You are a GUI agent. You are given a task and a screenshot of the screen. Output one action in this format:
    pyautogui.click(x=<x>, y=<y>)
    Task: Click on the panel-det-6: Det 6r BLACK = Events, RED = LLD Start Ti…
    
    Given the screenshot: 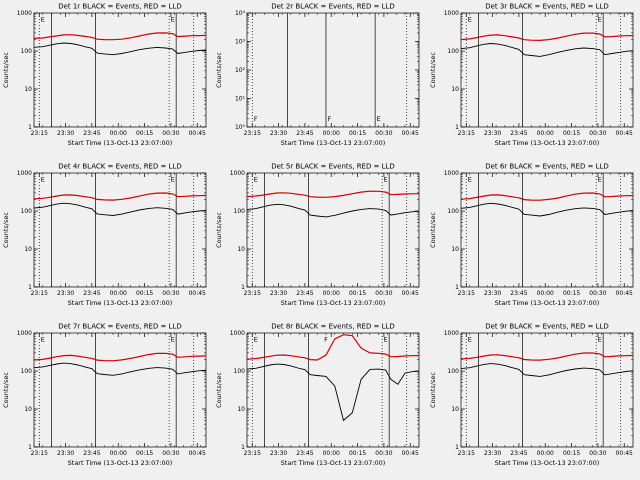 What is the action you would take?
    pyautogui.click(x=533, y=240)
    